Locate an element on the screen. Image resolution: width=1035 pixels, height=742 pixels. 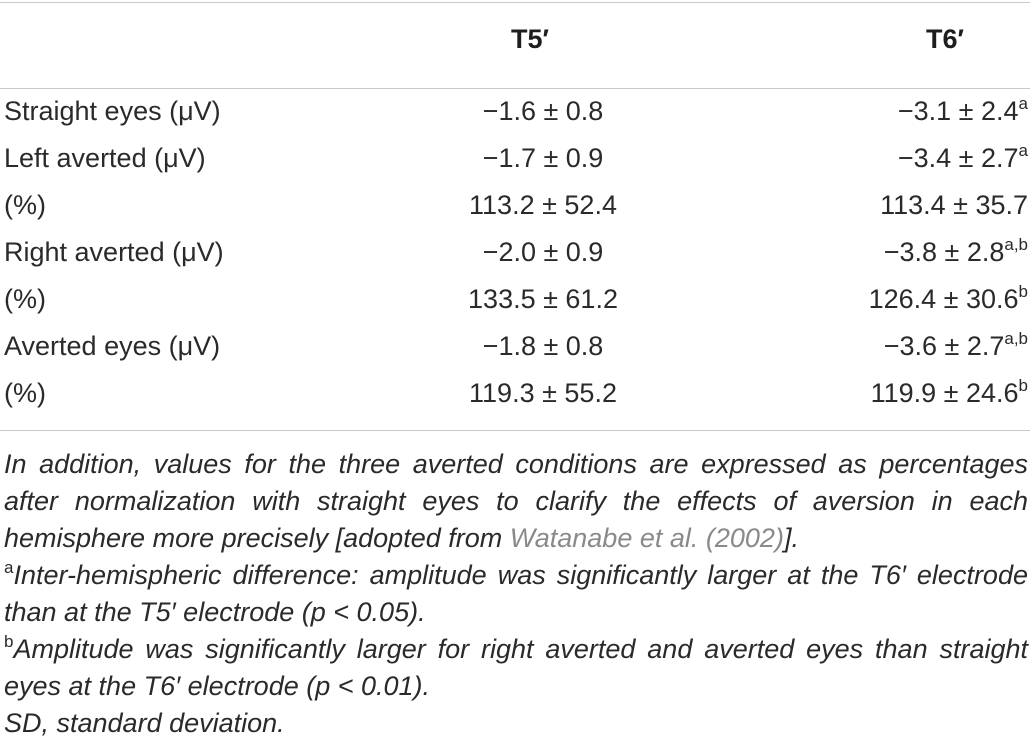
t6-cell: −3.4 ± 2.7a is located at coordinates (962, 157).